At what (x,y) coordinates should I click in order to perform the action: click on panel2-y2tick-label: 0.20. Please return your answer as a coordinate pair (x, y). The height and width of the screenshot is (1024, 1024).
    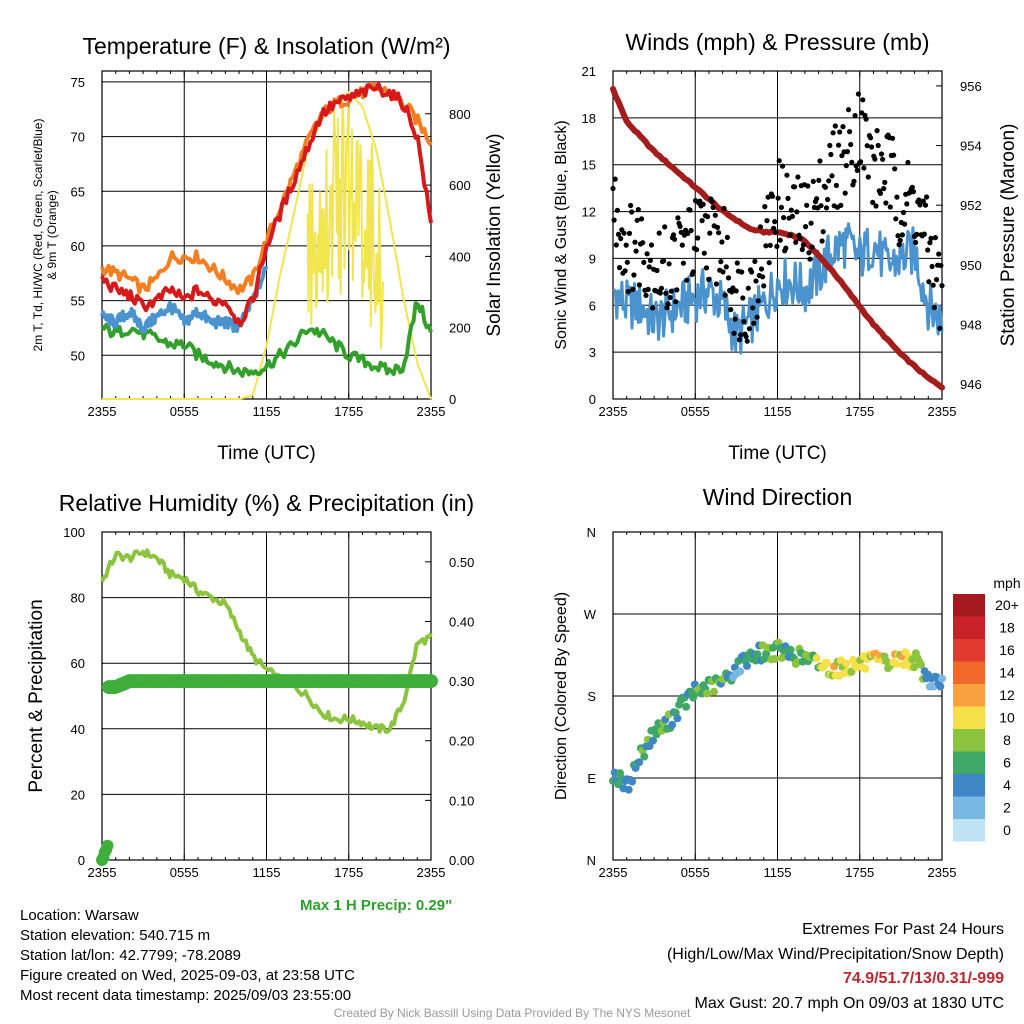
    Looking at the image, I should click on (461, 741).